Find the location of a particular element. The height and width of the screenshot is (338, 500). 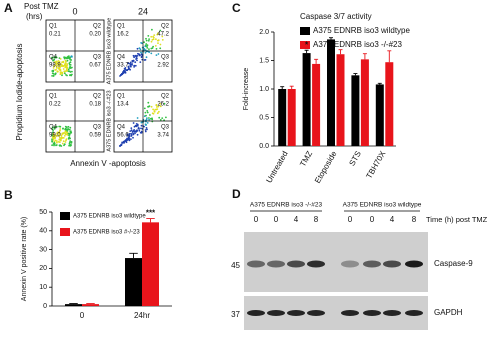

group-label: A375 EDNRB iso3 wildtype is located at coordinates (382, 205).